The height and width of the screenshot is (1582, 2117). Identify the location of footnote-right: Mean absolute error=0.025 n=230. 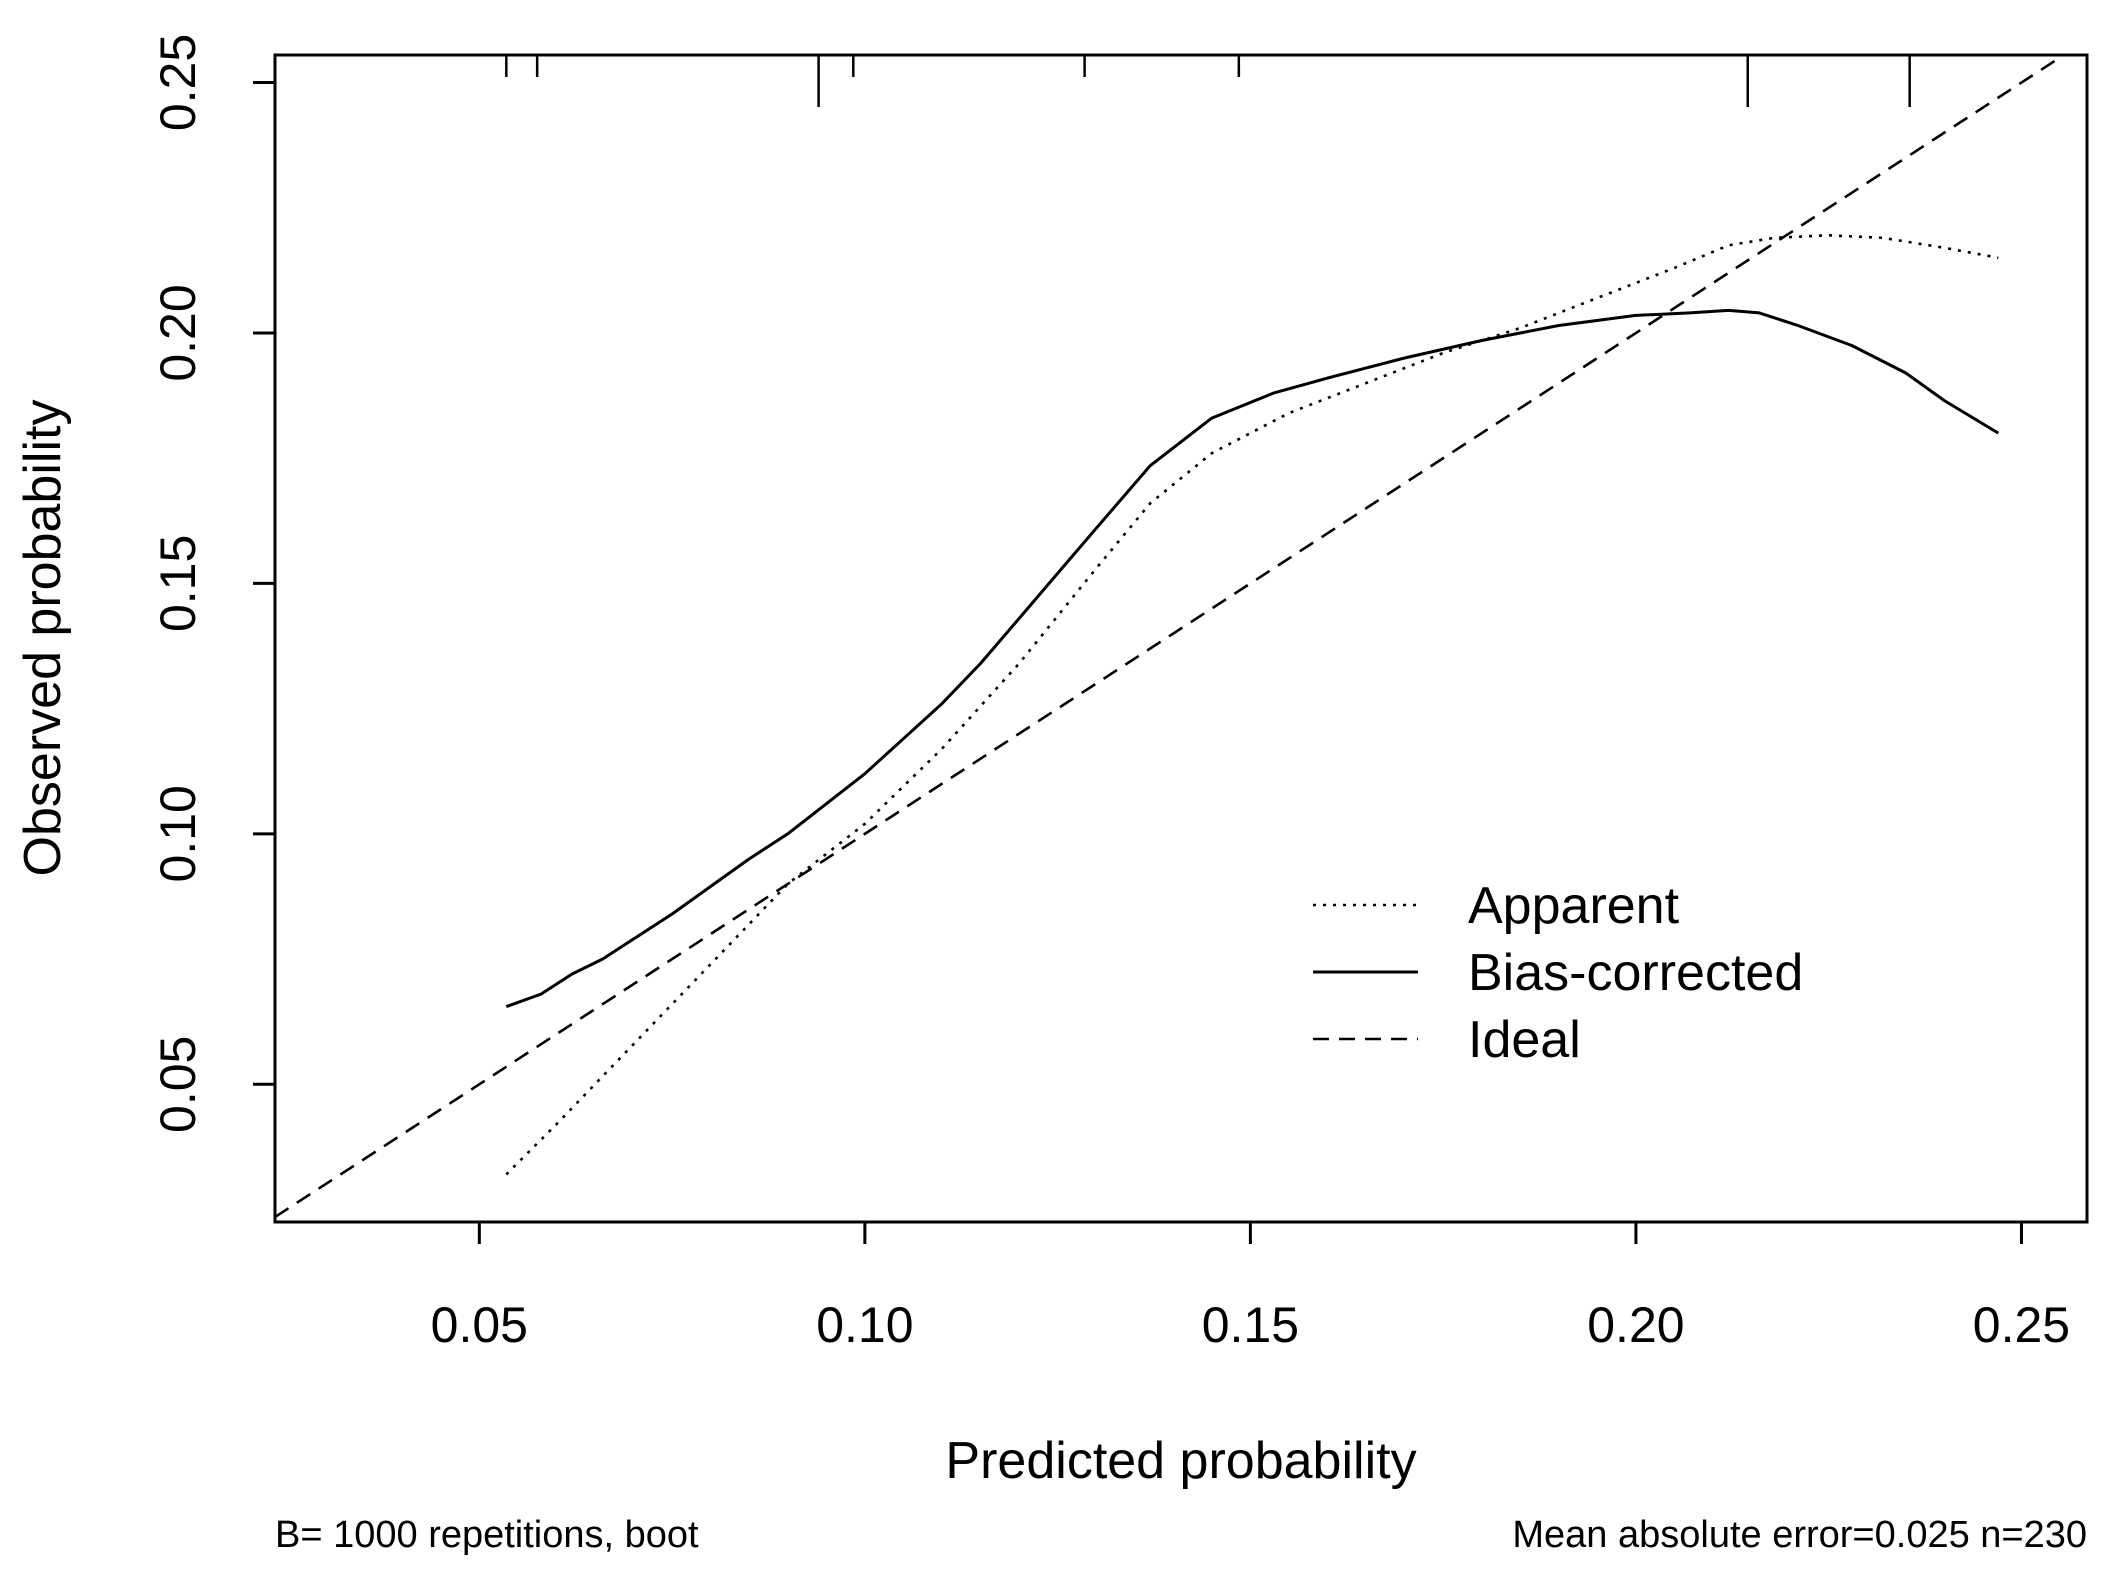
(1799, 1535).